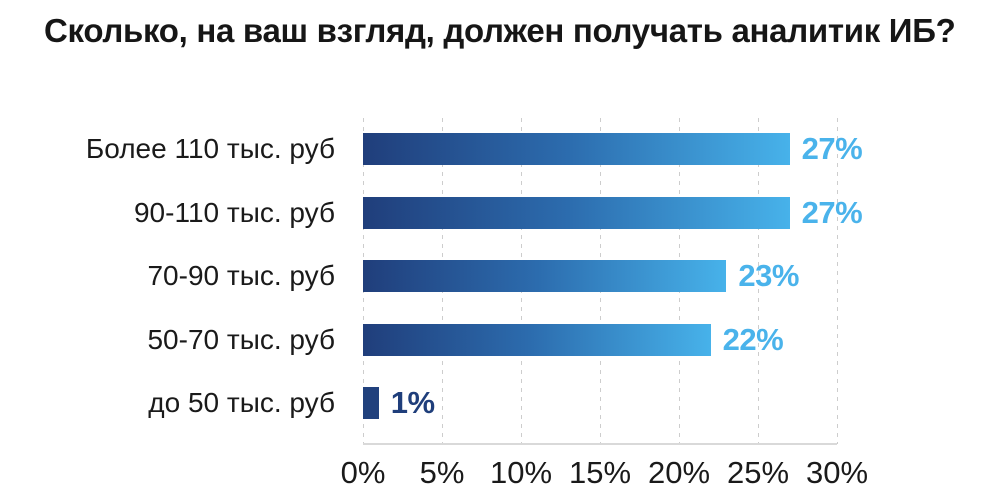 The height and width of the screenshot is (498, 1000). I want to click on category-label: 50-70 тыс. руб, so click(241, 339).